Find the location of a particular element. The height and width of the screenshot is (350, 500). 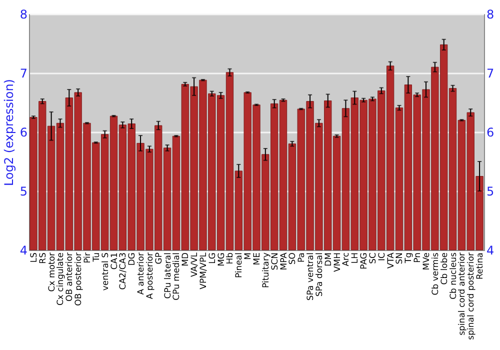

x-tick-label: OB posterior is located at coordinates (79, 279).